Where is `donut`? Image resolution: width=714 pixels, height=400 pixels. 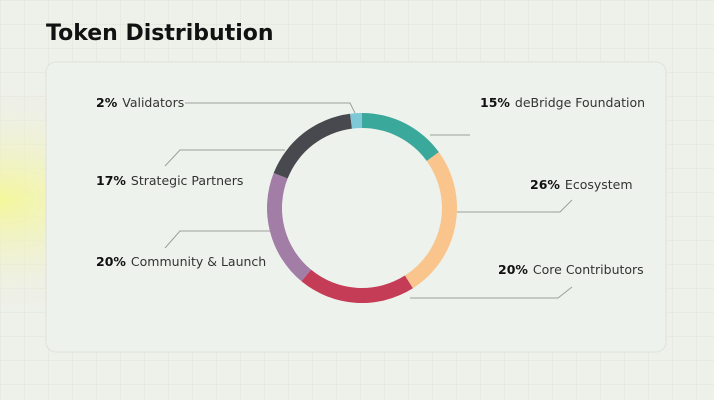 donut is located at coordinates (362, 208).